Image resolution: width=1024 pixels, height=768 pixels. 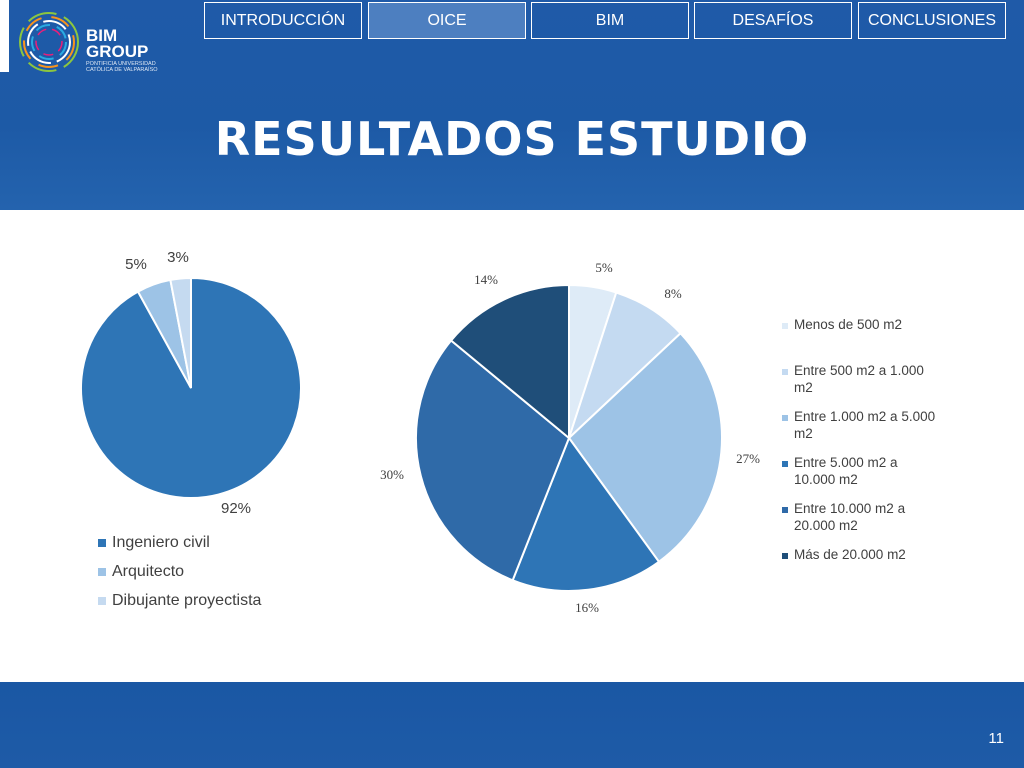 I want to click on pie1-data-label: 5%, so click(x=136, y=264).